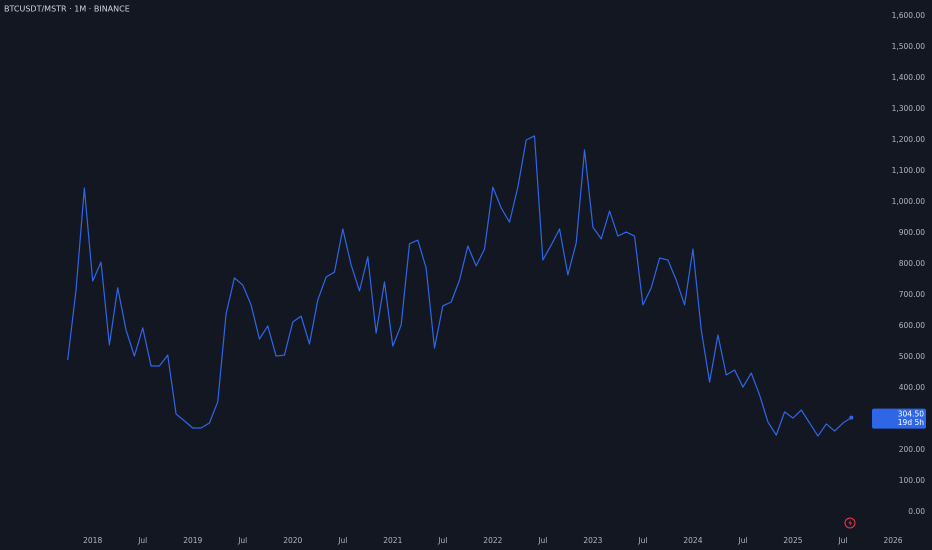 The height and width of the screenshot is (550, 932). What do you see at coordinates (909, 46) in the screenshot?
I see `y-tick-label: 1,500.00` at bounding box center [909, 46].